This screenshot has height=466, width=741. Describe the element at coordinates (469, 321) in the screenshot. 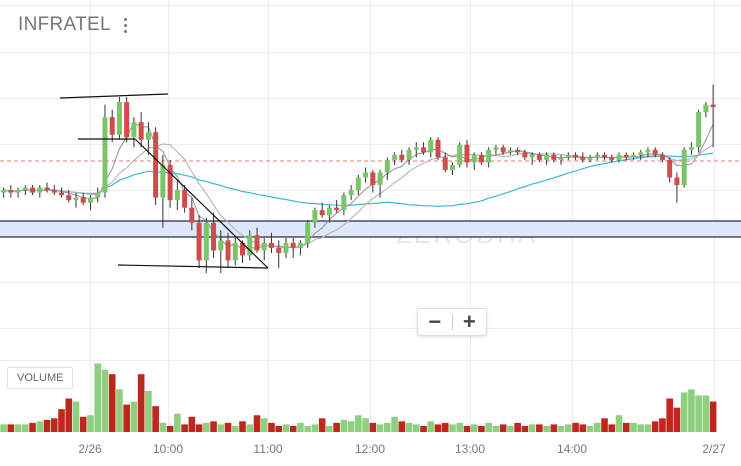

I see `zoom-in-button: +` at that location.